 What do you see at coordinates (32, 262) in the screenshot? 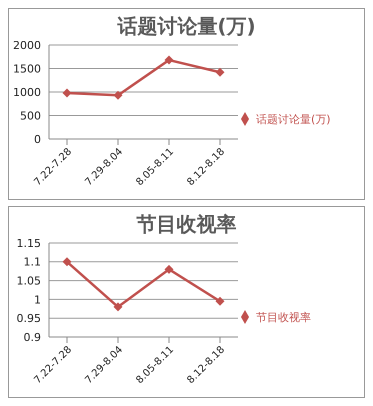
I see `y-tick-label: 1.1` at bounding box center [32, 262].